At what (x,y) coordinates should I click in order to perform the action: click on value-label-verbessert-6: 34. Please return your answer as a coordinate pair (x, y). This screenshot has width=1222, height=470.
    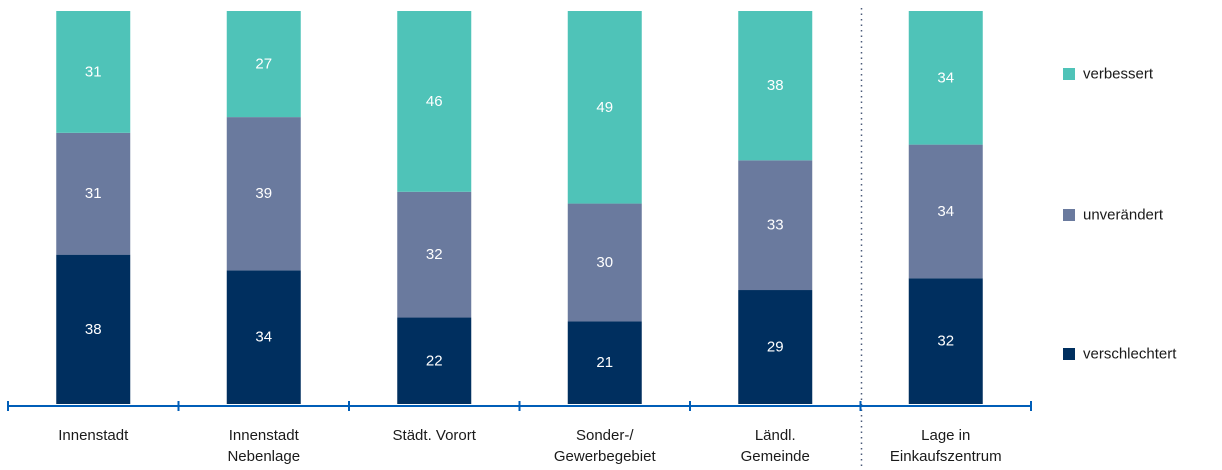
    Looking at the image, I should click on (945, 77).